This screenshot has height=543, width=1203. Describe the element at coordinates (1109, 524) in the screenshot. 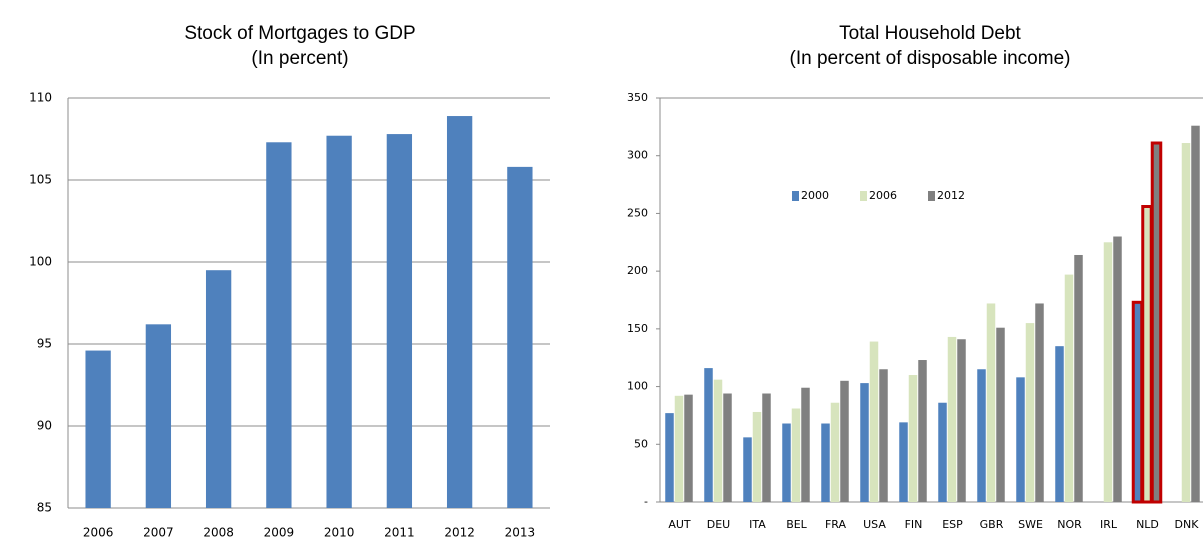

I see `x-tick-label: IRL` at that location.